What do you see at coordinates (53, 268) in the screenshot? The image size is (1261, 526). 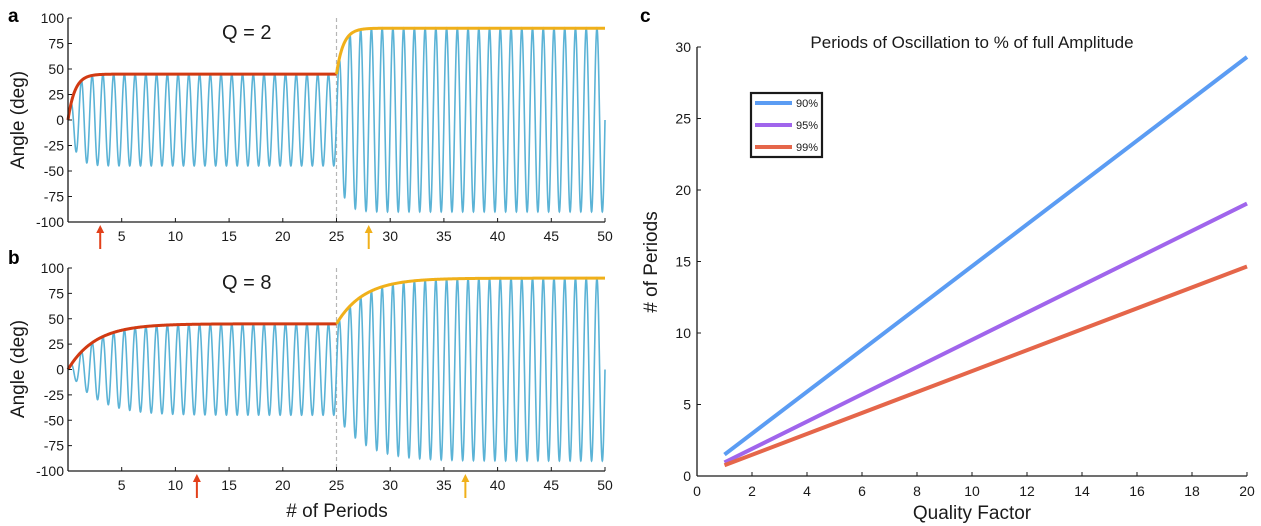 I see `b-ytick-label: 100` at bounding box center [53, 268].